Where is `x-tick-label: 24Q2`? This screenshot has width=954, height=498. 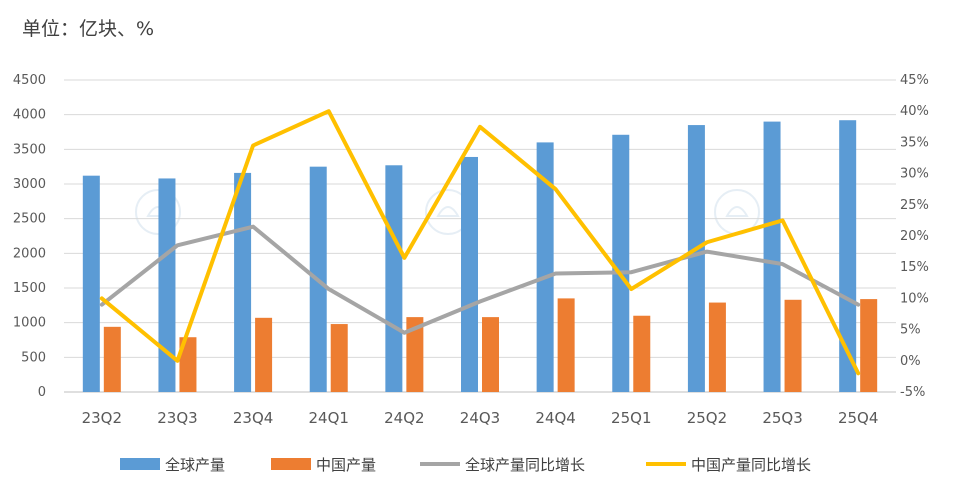 x-tick-label: 24Q2 is located at coordinates (404, 418).